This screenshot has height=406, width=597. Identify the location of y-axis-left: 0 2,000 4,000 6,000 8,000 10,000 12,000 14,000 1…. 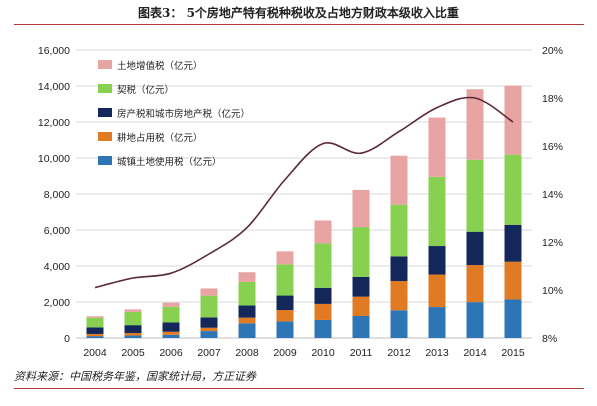
(54, 195).